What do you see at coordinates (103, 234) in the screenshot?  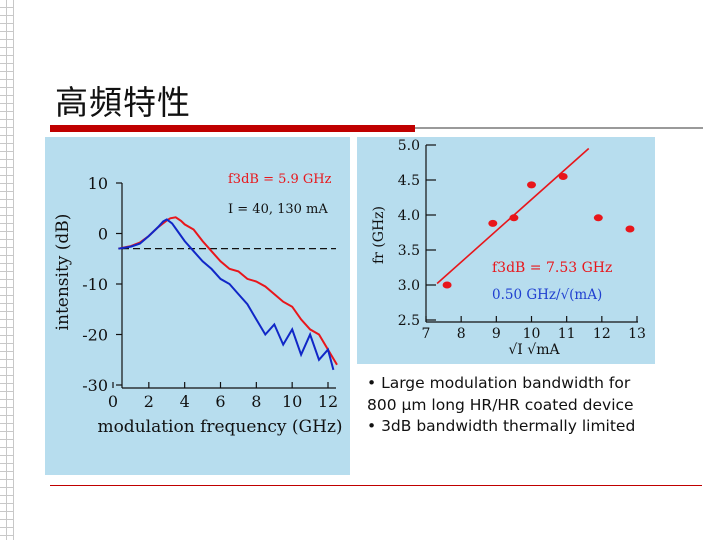 I see `left-ytick-label: 0` at bounding box center [103, 234].